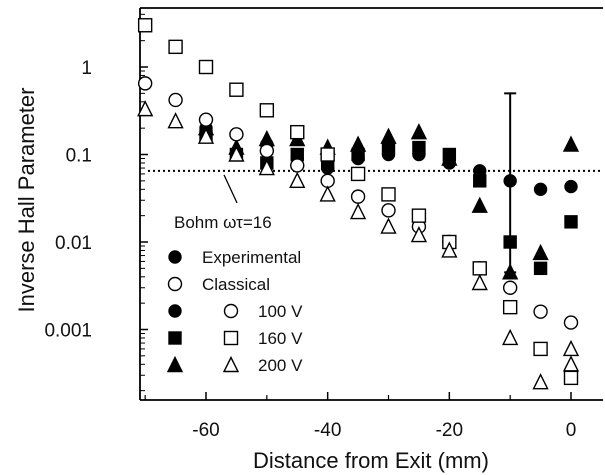 The image size is (605, 475). I want to click on y-tick-label: 1, so click(86, 68).